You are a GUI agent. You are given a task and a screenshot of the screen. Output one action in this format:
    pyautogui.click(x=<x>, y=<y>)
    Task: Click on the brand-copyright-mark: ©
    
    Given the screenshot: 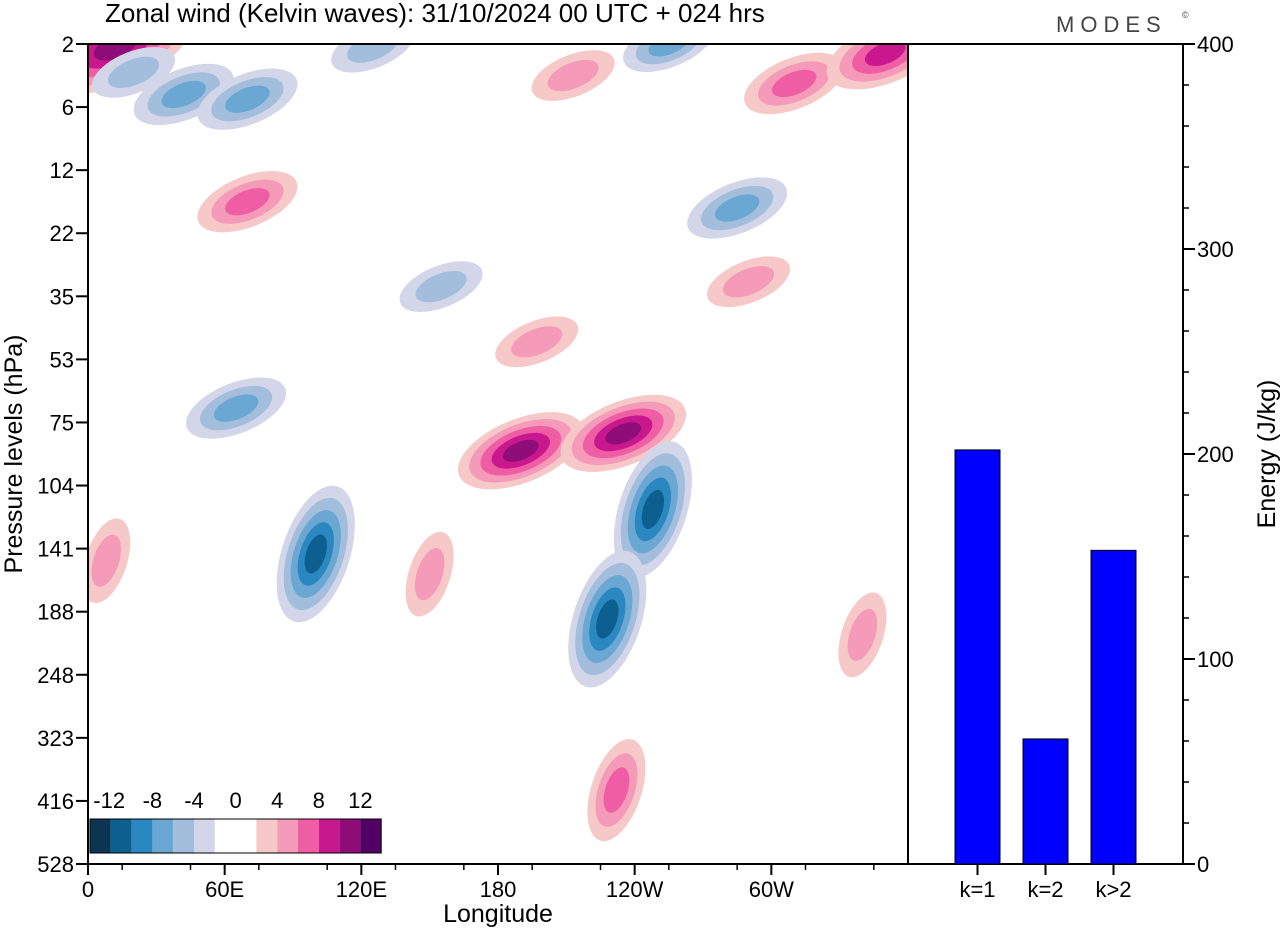 What is the action you would take?
    pyautogui.click(x=1185, y=15)
    